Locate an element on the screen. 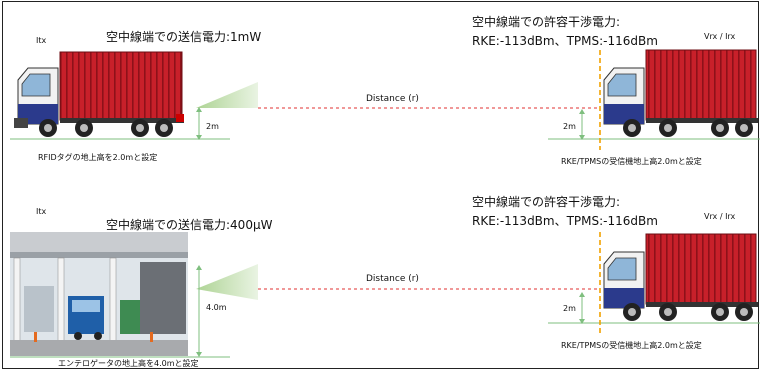  bottom-rx-title-line2: RKE:-113dBm、TPMS:-116dBm is located at coordinates (565, 221).